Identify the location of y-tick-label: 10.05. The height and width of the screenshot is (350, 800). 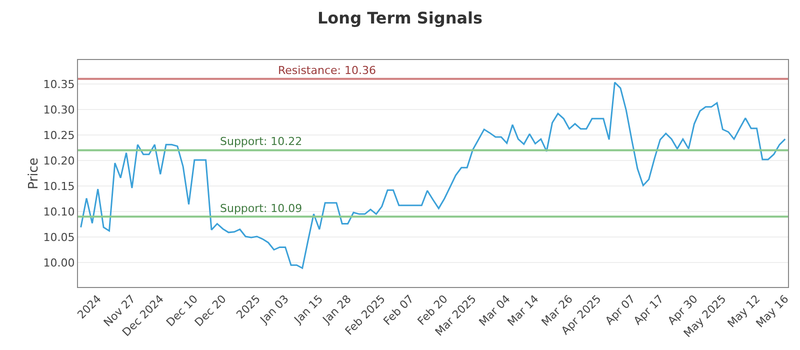
(59, 237).